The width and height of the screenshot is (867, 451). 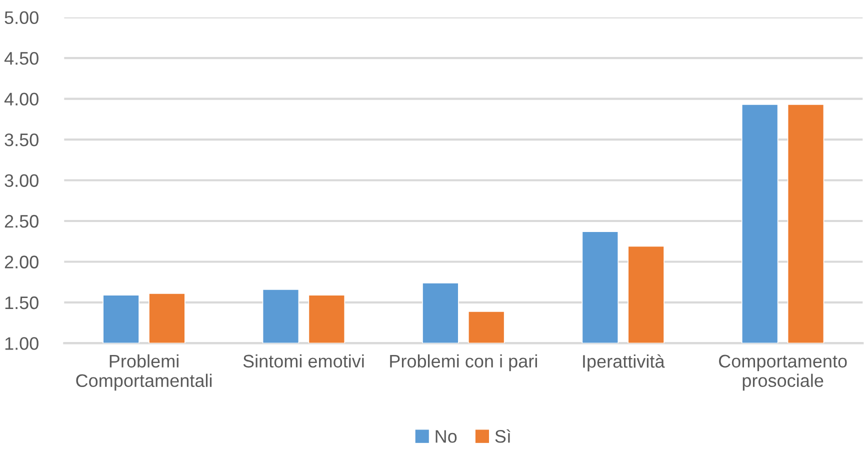 I want to click on y-tick-label: 4.00, so click(x=21, y=99).